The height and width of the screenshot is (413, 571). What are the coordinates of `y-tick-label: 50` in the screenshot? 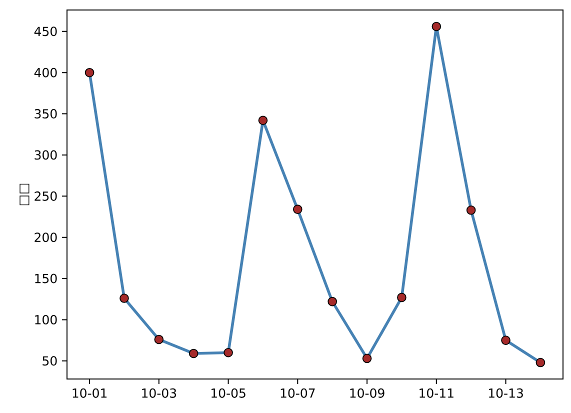 It's located at (49, 361).